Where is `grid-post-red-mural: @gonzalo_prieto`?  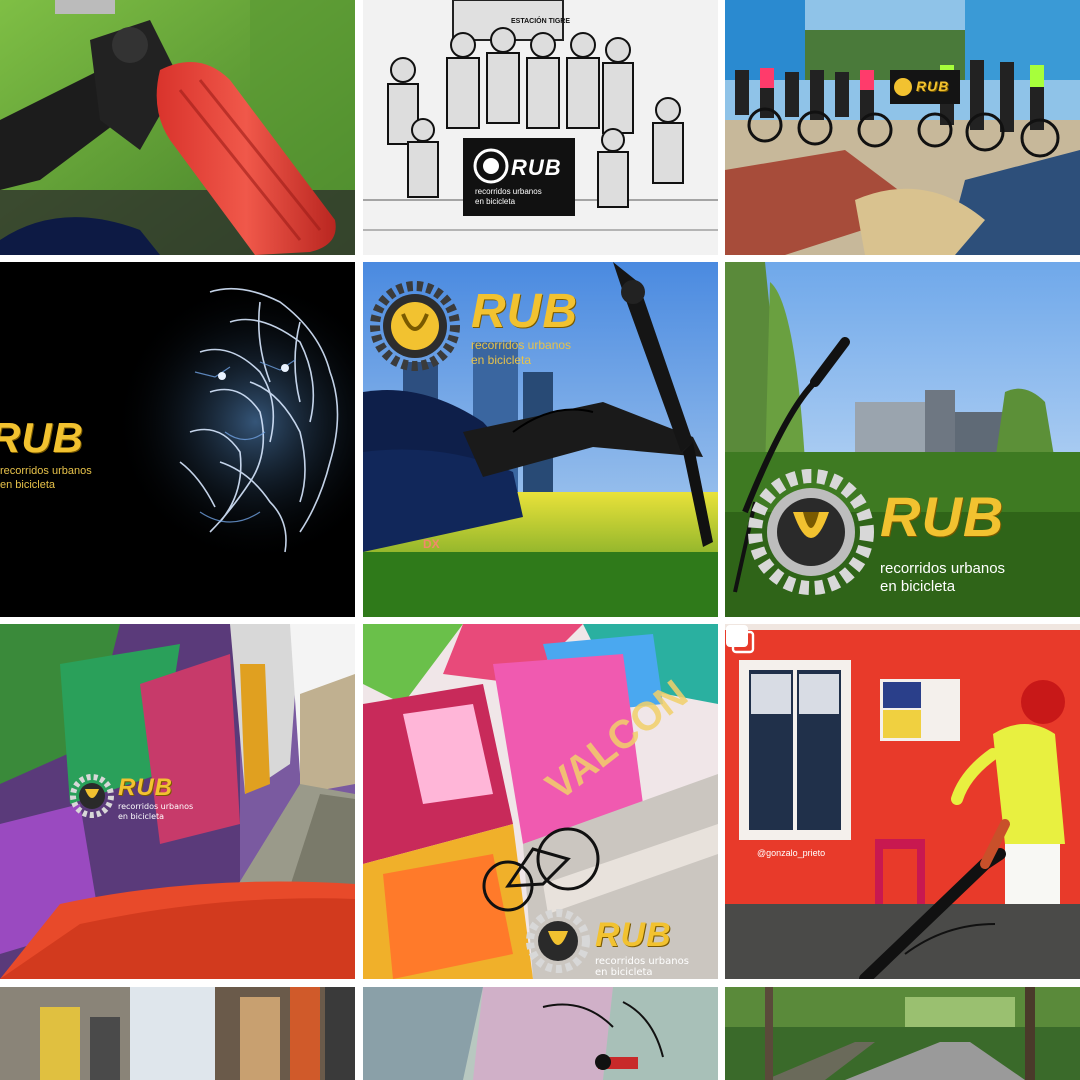
grid-post-red-mural: @gonzalo_prieto is located at coordinates (902, 801).